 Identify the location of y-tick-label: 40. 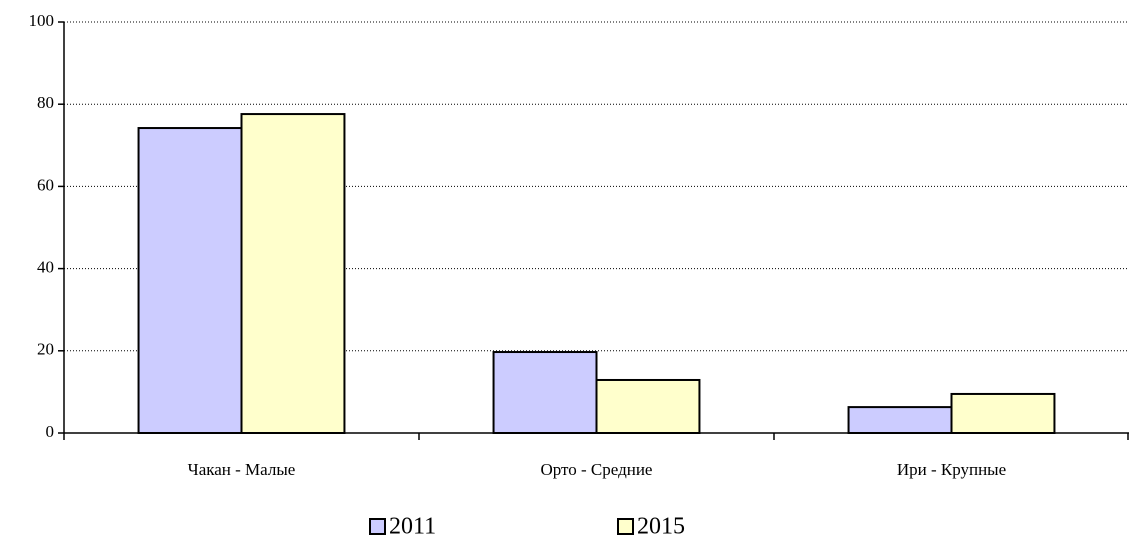
(45, 267).